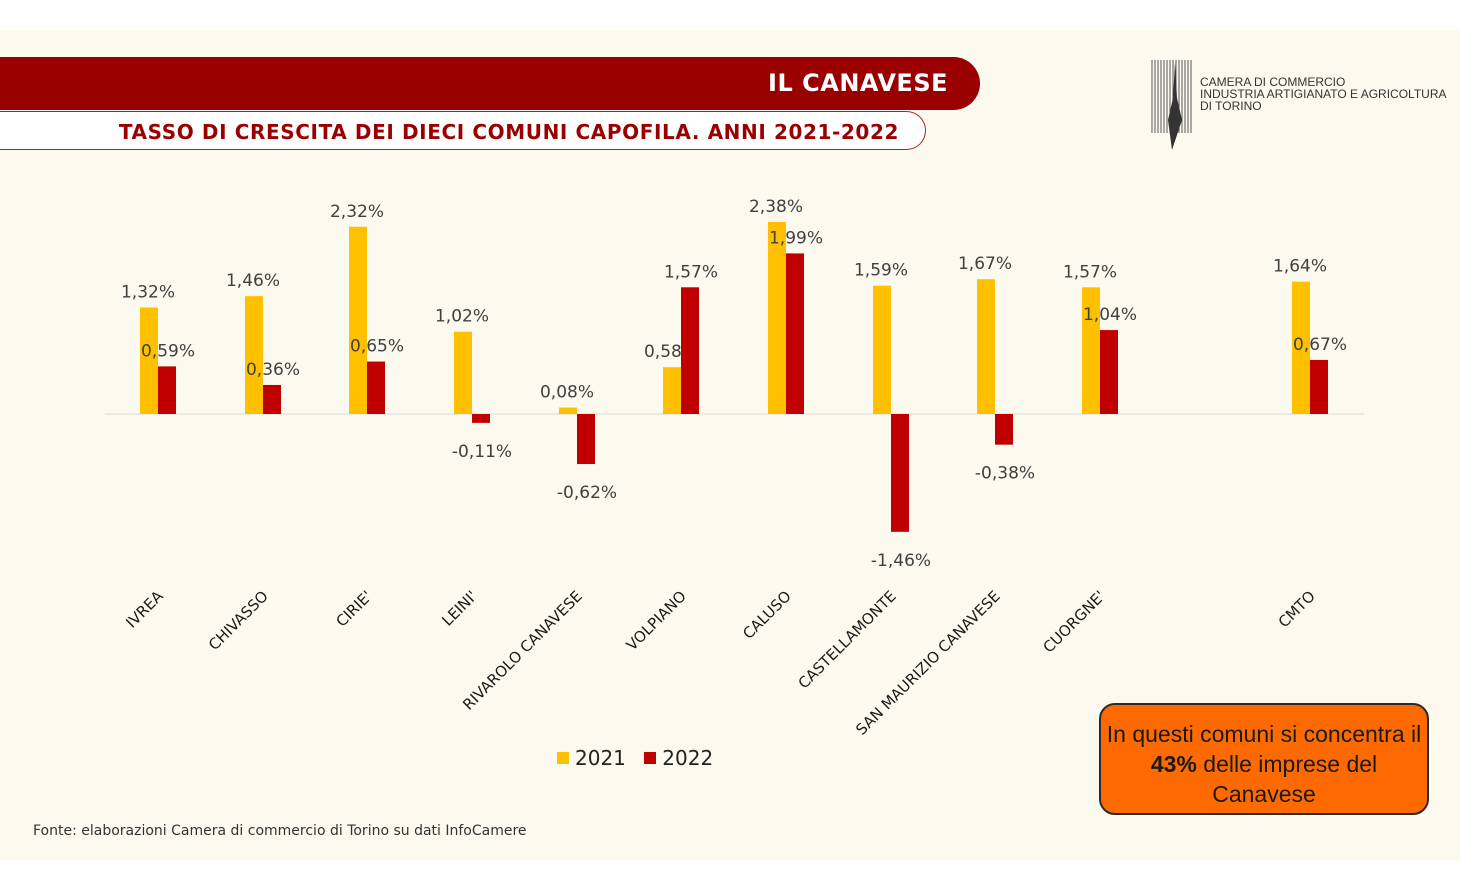 Image resolution: width=1460 pixels, height=896 pixels. I want to click on category-label: RIVAROLO CANAVESE, so click(522, 650).